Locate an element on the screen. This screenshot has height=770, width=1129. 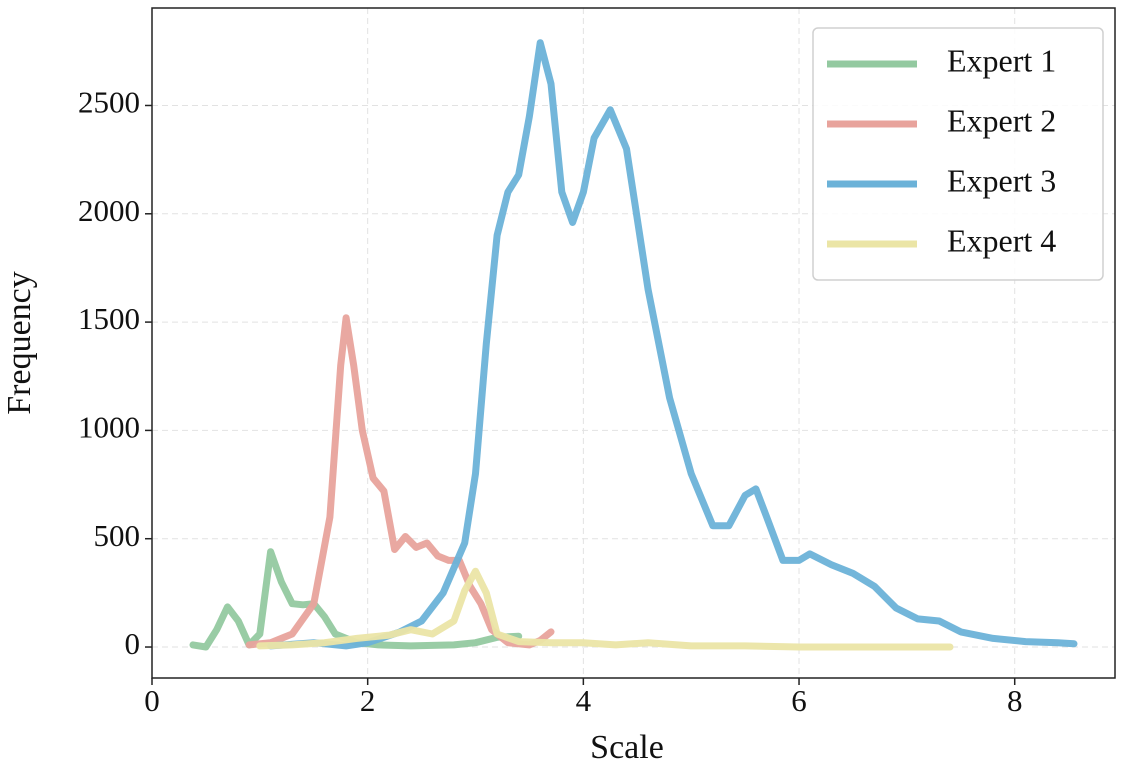
y-axis-label: Frequency is located at coordinates (19, 343).